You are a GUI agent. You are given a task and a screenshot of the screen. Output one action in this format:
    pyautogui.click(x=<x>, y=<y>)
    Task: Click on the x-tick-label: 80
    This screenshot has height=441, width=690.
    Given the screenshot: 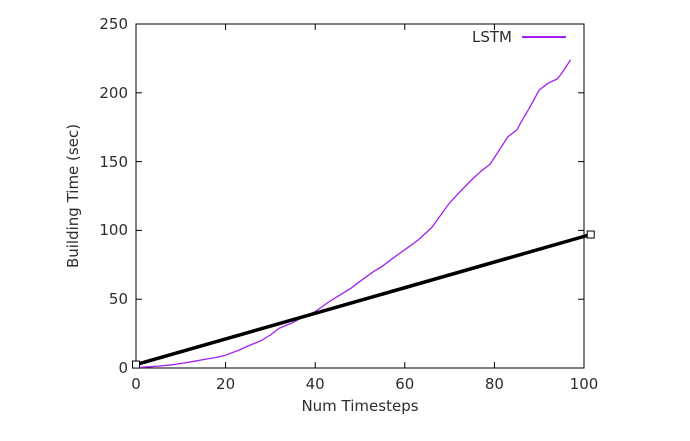 What is the action you would take?
    pyautogui.click(x=494, y=384)
    